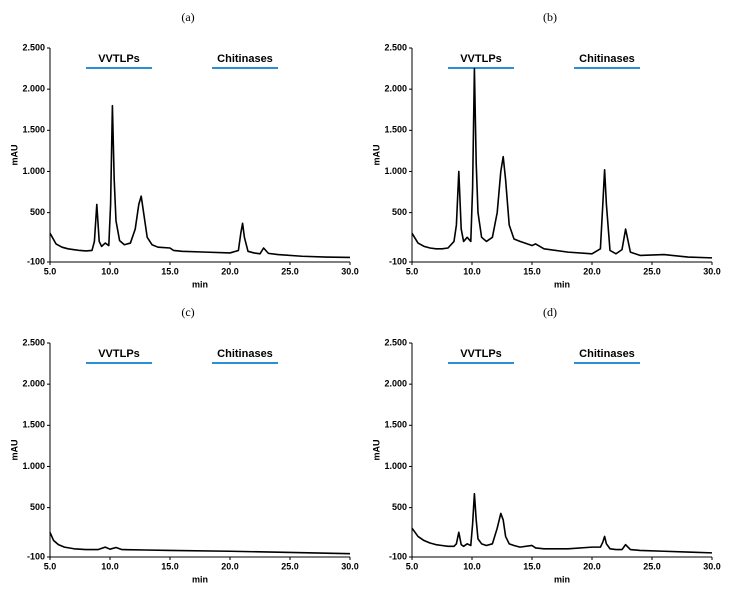  Describe the element at coordinates (187, 312) in the screenshot. I see `panel-title: (c)` at that location.